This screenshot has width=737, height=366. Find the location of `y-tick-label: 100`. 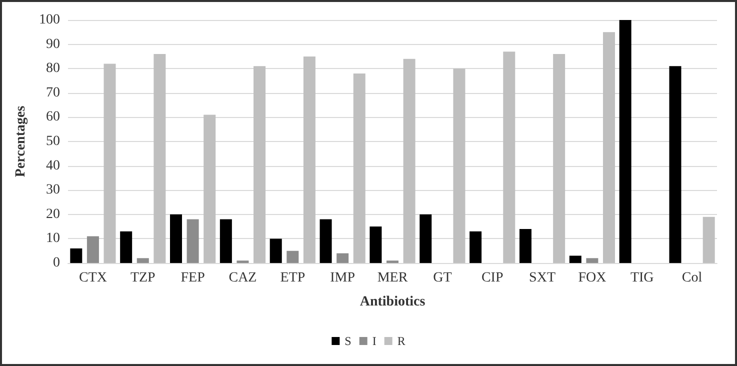

y-tick-label: 100 is located at coordinates (49, 20).